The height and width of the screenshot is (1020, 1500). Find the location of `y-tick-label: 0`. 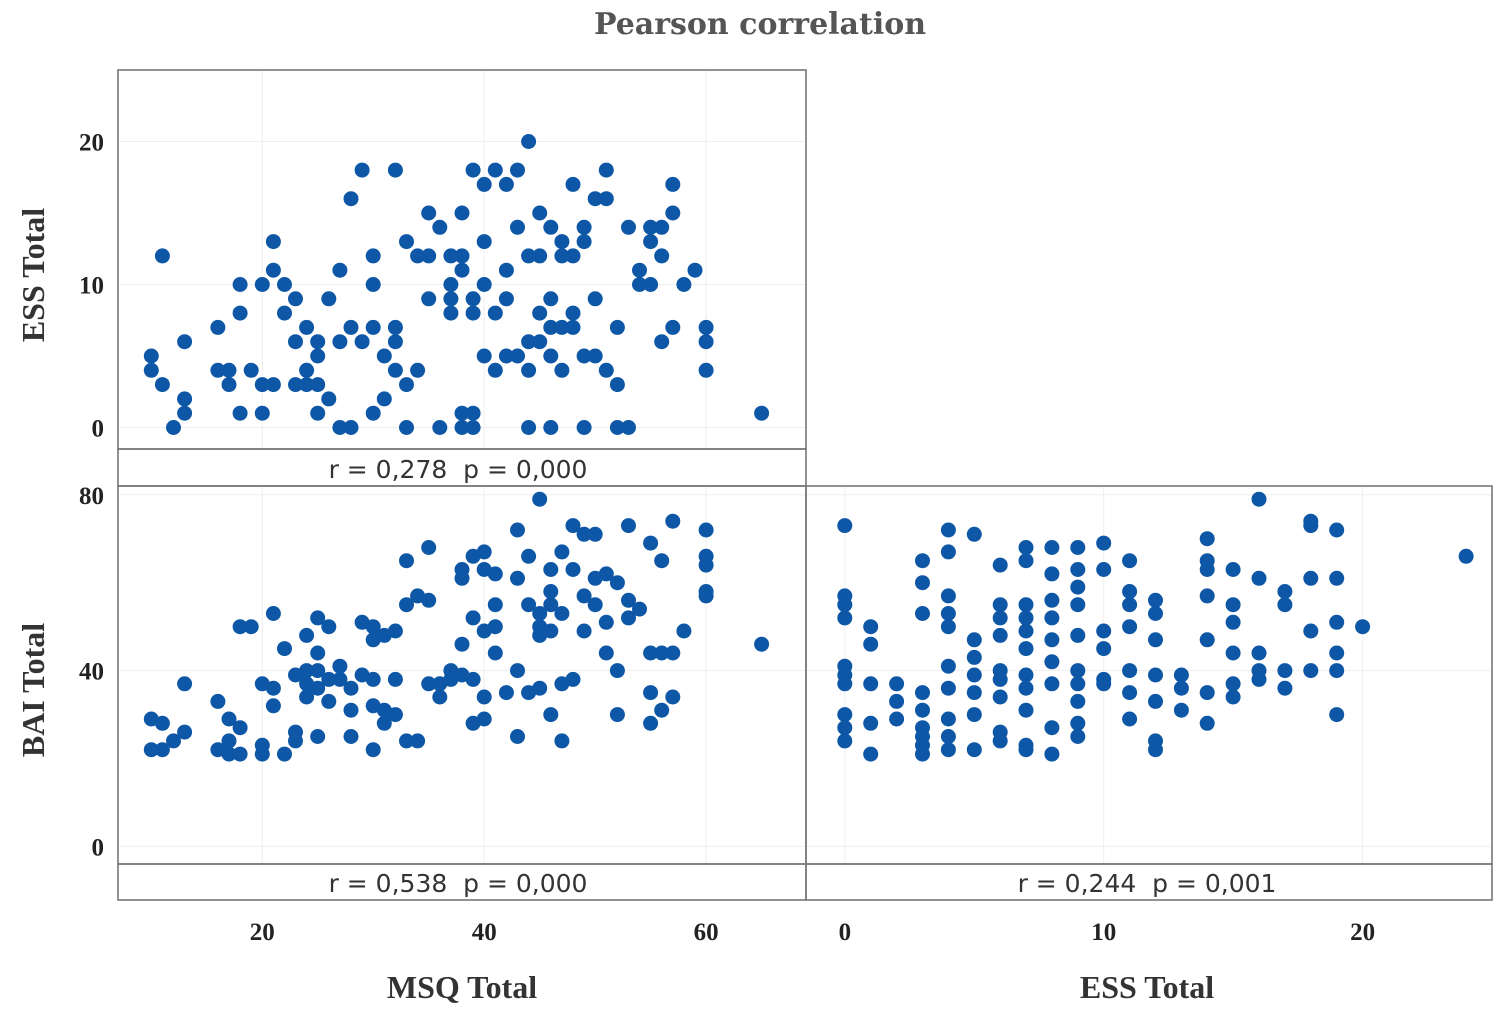

y-tick-label: 0 is located at coordinates (98, 847).